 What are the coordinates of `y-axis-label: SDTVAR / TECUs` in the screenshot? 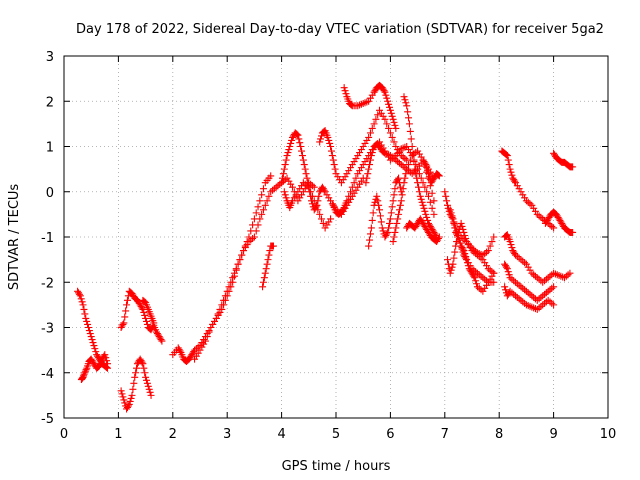 It's located at (14, 237).